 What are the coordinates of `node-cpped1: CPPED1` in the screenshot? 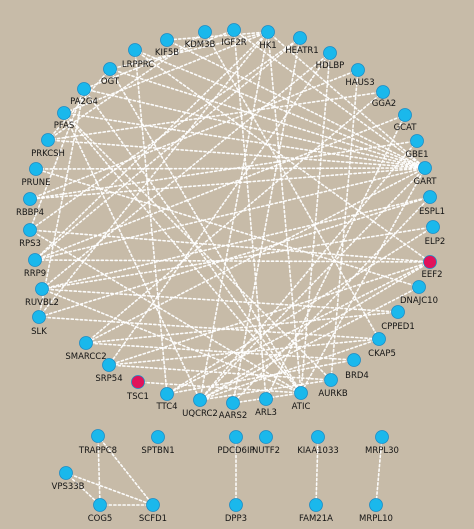 It's located at (398, 319).